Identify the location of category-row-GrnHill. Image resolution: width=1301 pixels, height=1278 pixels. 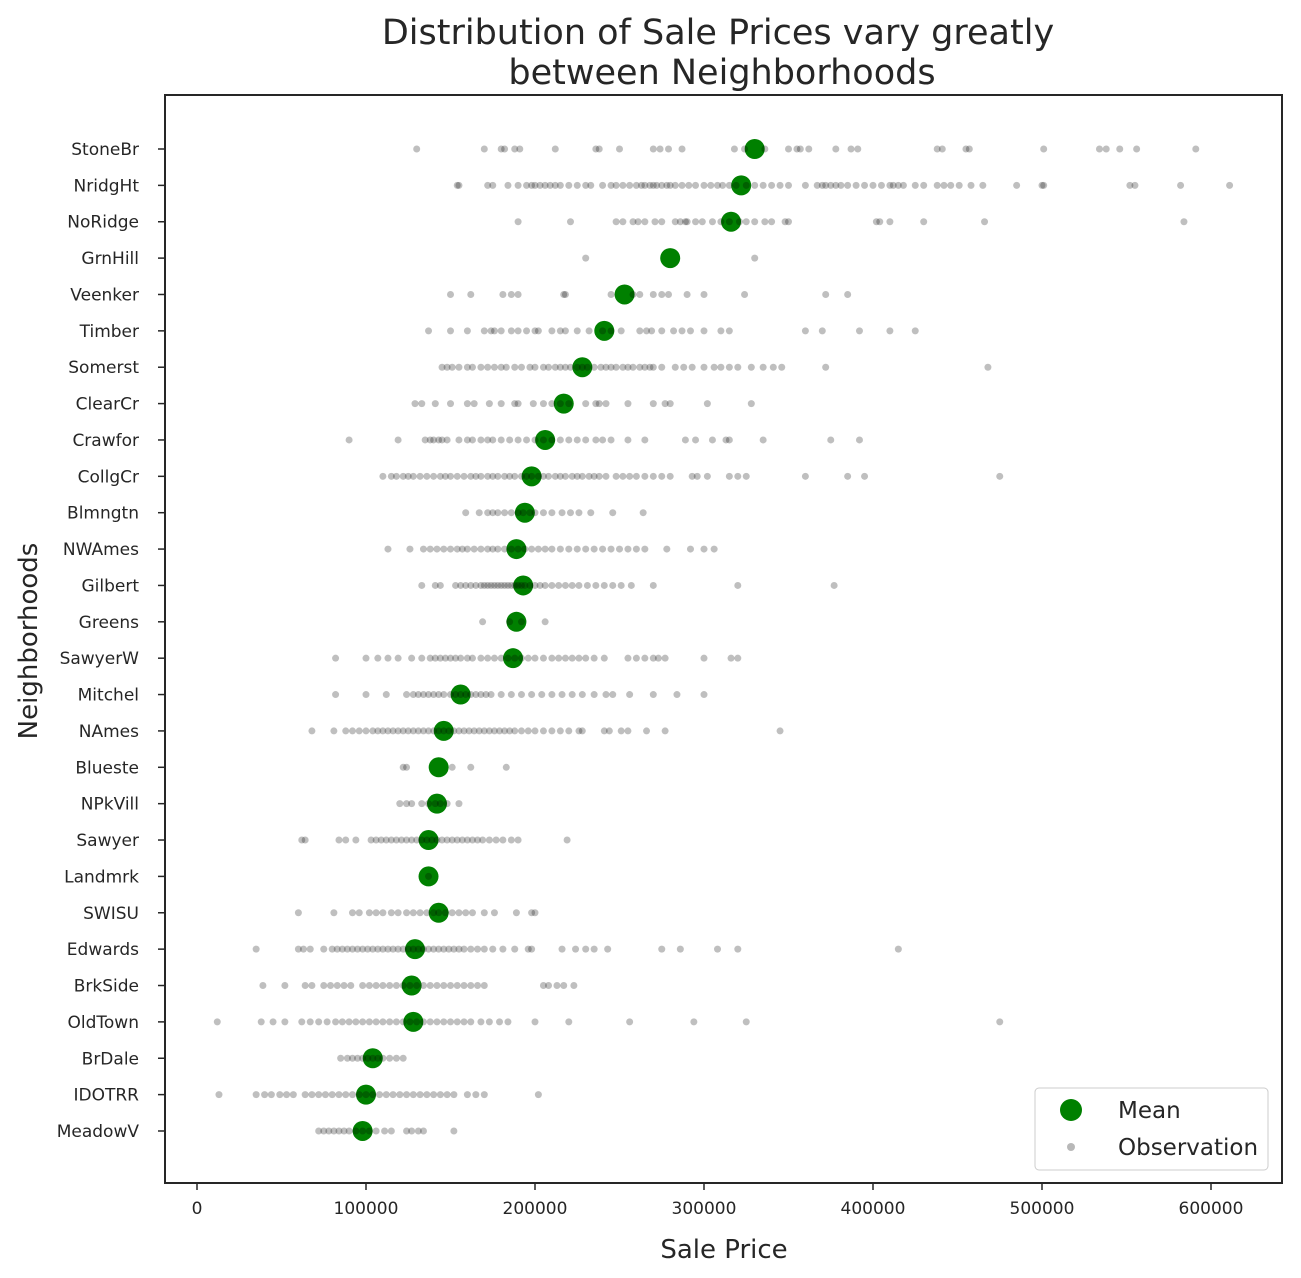
(670, 258).